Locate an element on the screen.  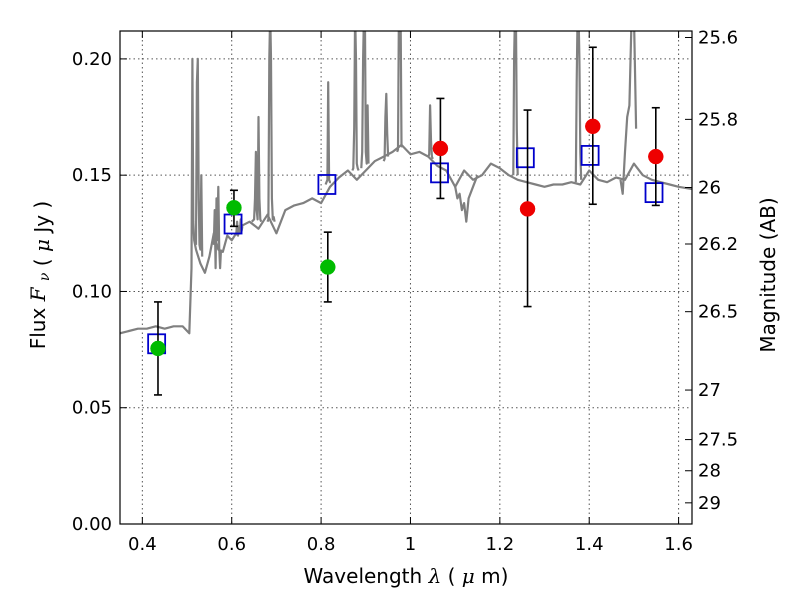
y-tick-label: 0.00 is located at coordinates (92, 524).